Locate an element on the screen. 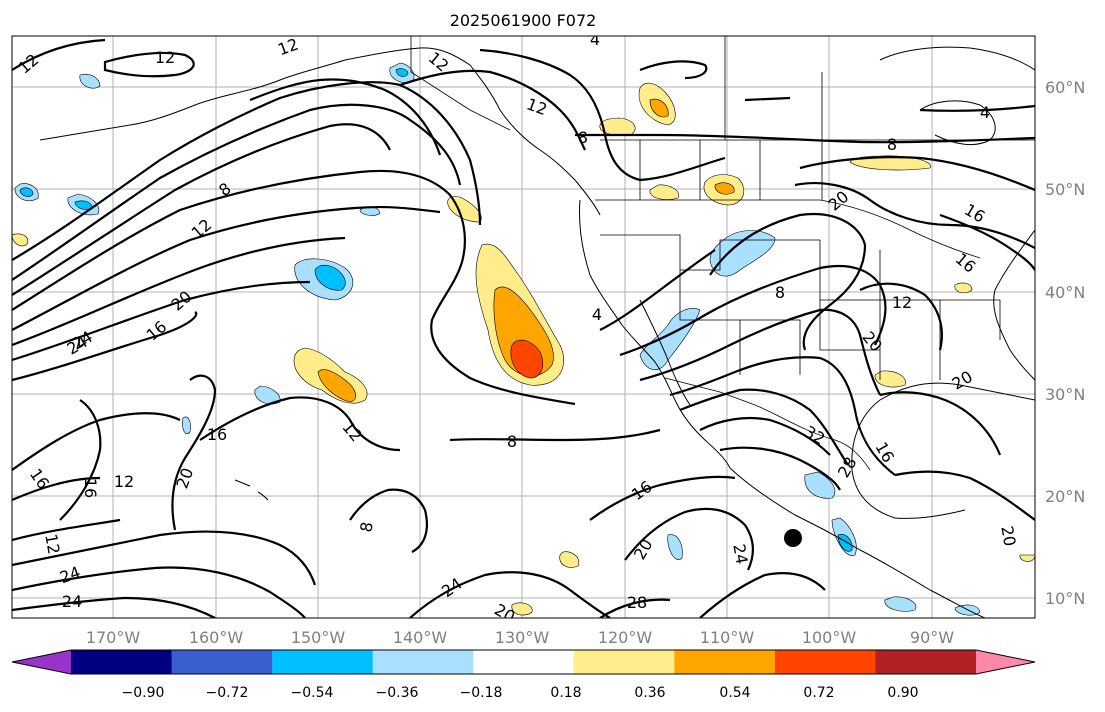  colorbar-tick-label: 0.90 is located at coordinates (902, 693).